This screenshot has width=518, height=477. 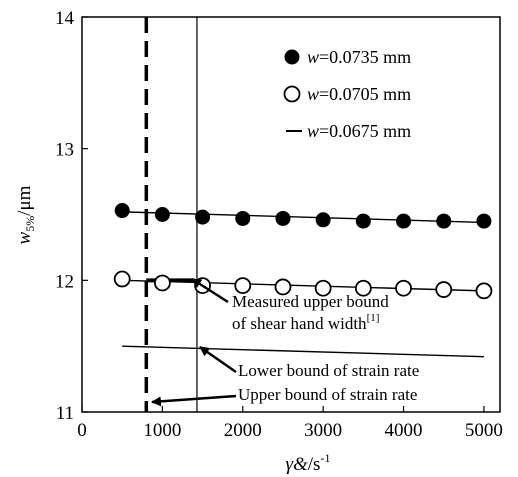 I want to click on x-axis-label: γ&/s-1, so click(x=308, y=463).